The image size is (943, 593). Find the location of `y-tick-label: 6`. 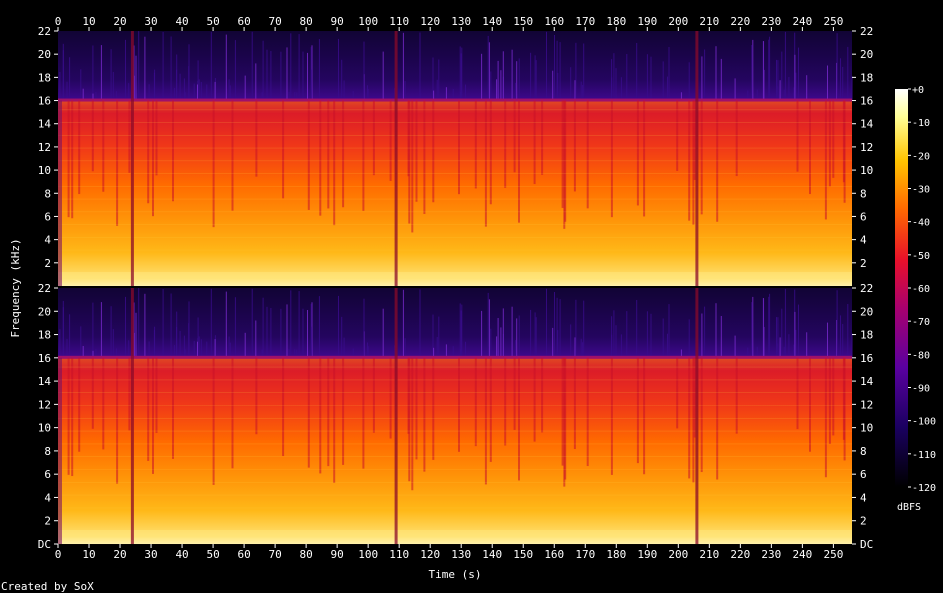

y-tick-label: 6 is located at coordinates (47, 216).